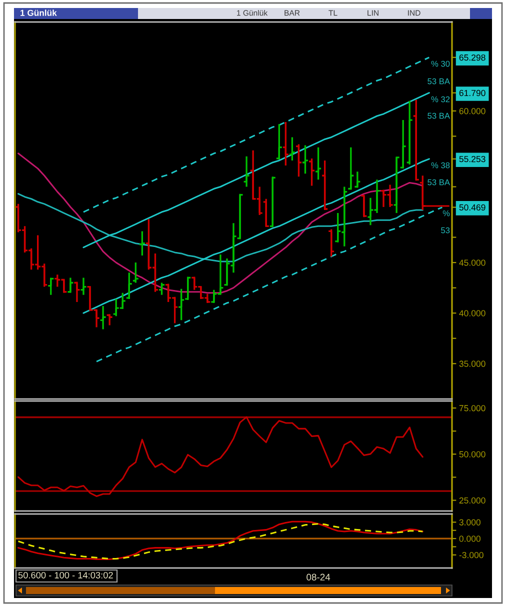  What do you see at coordinates (38, 13) in the screenshot?
I see `chart-title: 1 Günlük` at bounding box center [38, 13].